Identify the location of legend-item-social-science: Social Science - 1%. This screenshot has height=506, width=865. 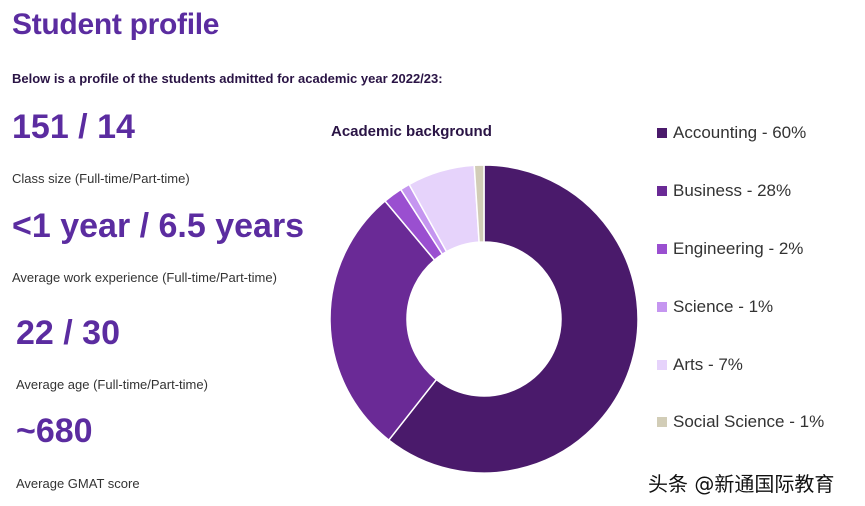
(740, 422).